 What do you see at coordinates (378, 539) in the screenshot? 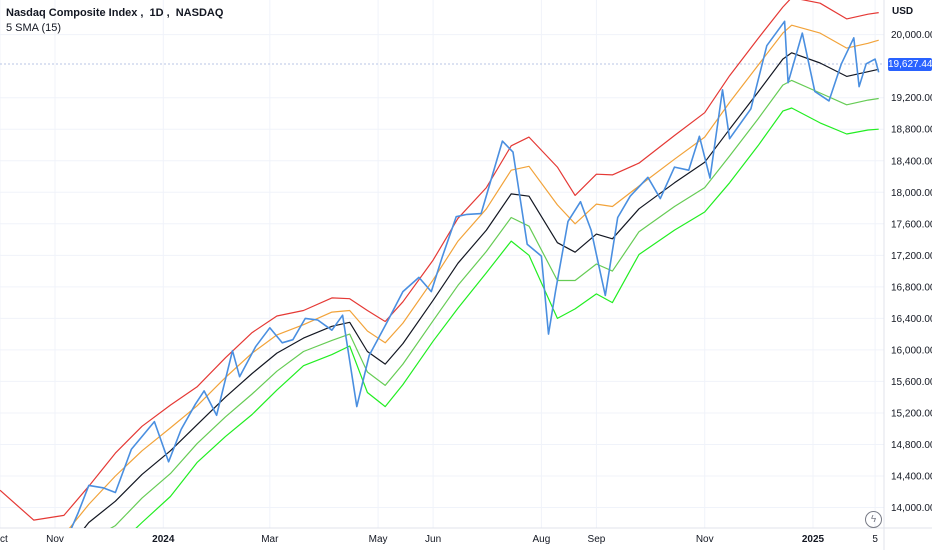
I see `x-tick-label: May` at bounding box center [378, 539].